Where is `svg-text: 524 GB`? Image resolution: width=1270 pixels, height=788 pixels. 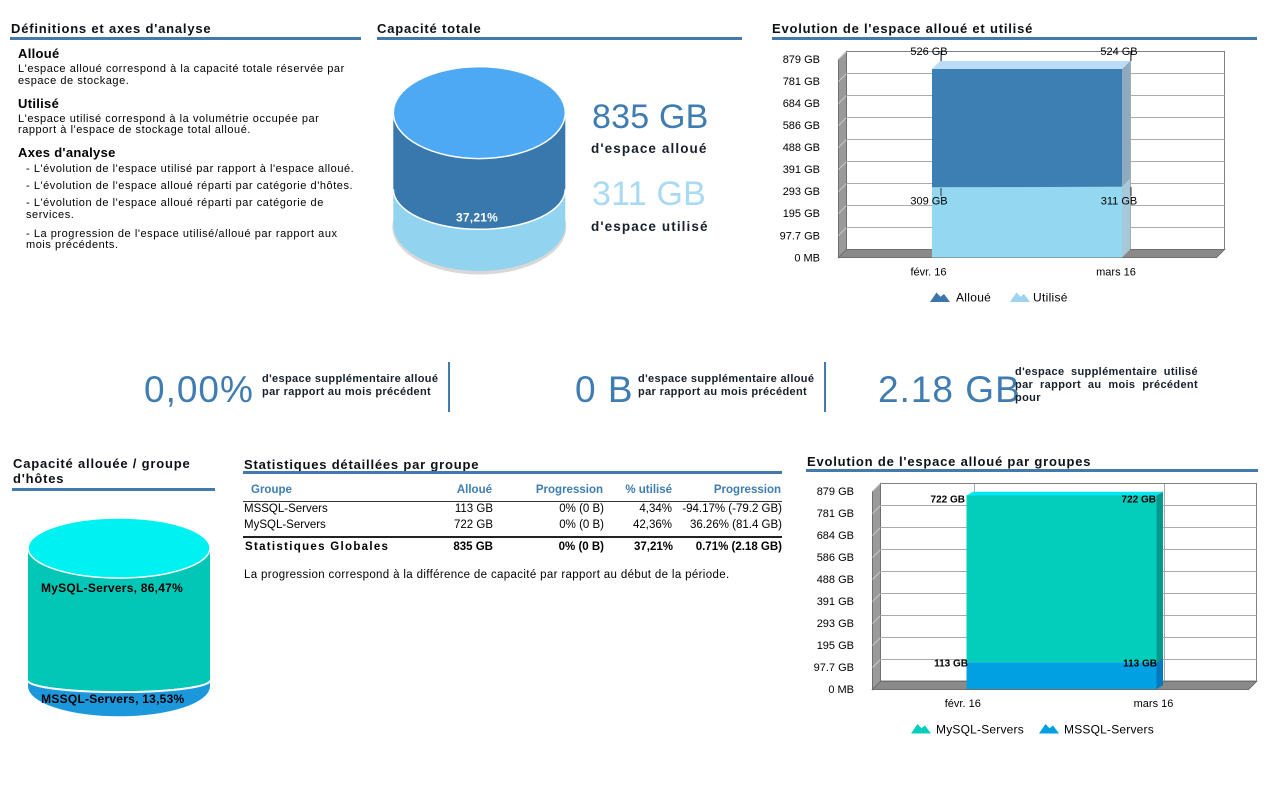 svg-text: 524 GB is located at coordinates (1118, 52).